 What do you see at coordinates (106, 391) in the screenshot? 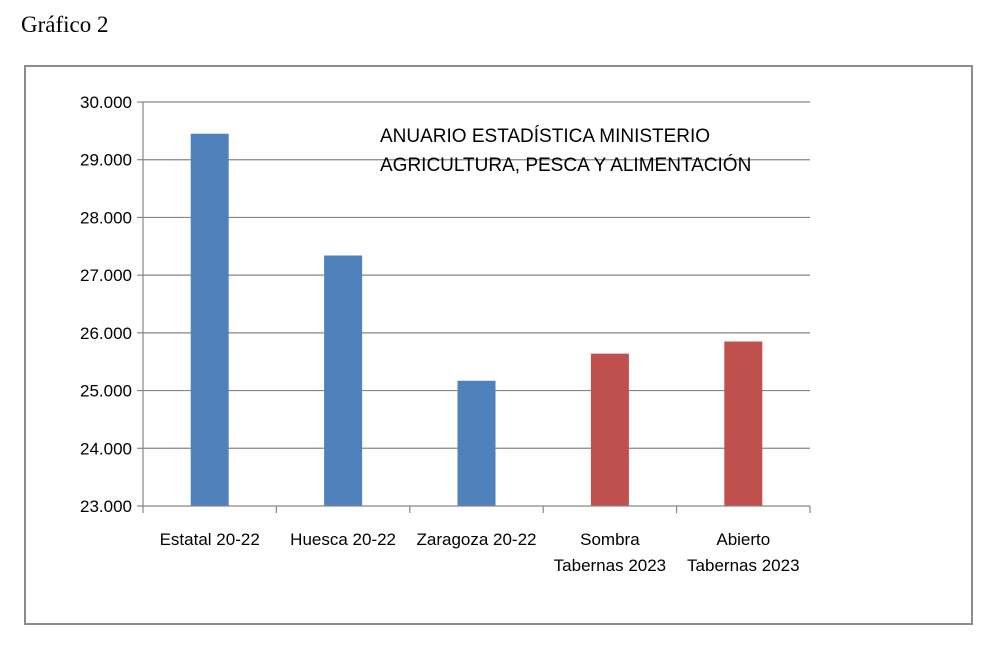
I see `y-tick-label: 25.000` at bounding box center [106, 391].